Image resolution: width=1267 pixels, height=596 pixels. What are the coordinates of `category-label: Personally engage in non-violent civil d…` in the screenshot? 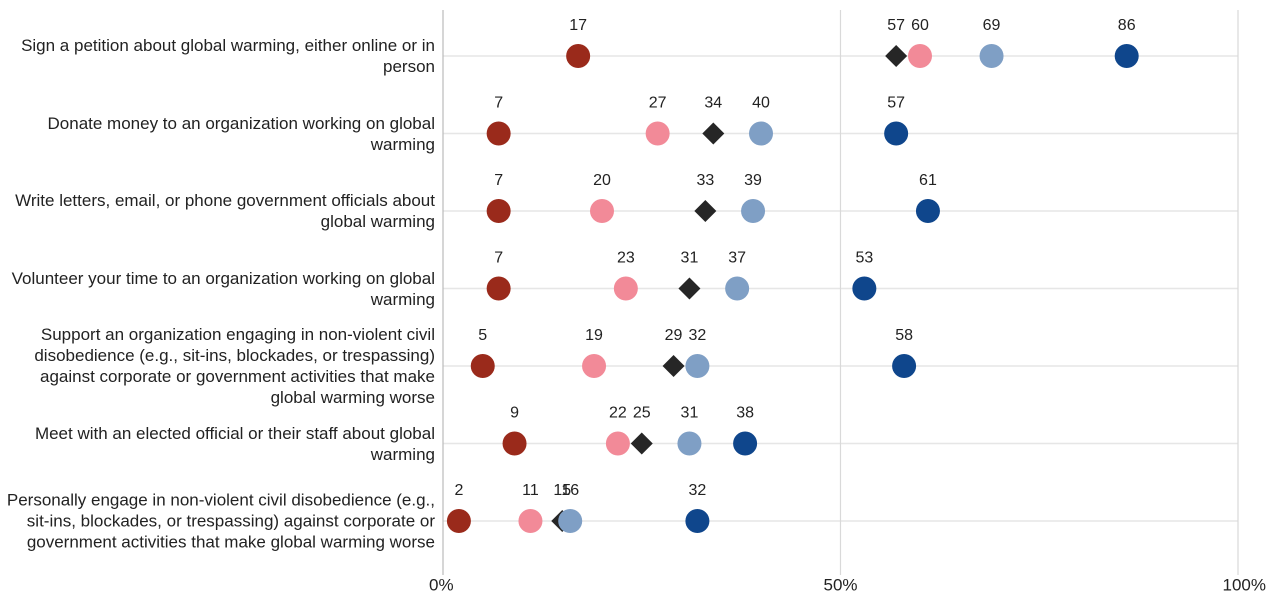 It's located at (220, 521).